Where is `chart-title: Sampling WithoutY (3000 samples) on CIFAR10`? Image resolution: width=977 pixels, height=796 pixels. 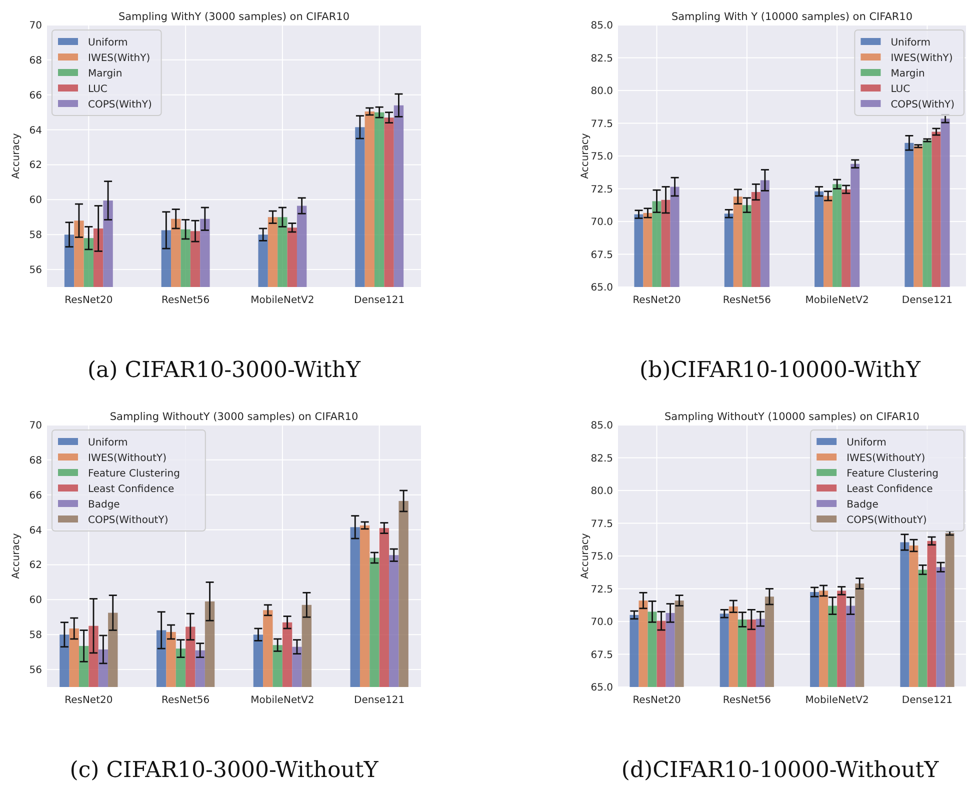
chart-title: Sampling WithoutY (3000 samples) on CIFAR10 is located at coordinates (234, 417).